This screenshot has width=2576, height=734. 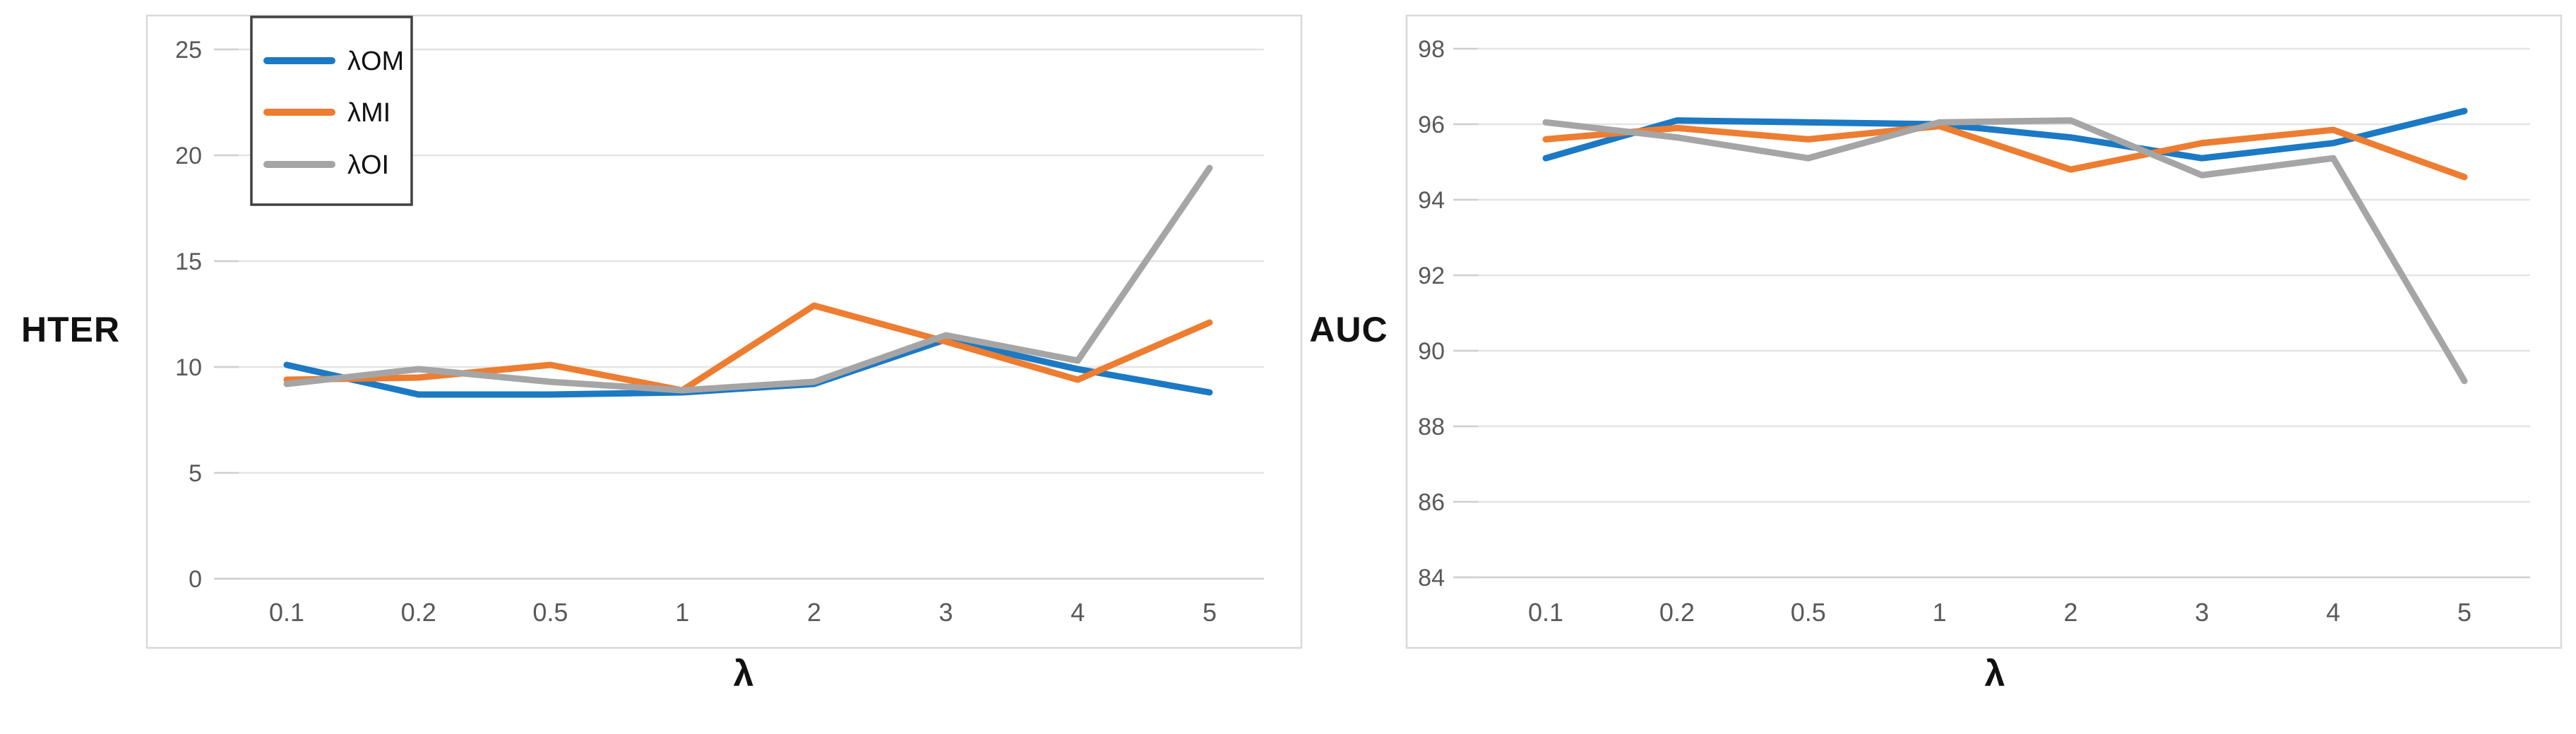 What do you see at coordinates (368, 113) in the screenshot?
I see `legend-label: λMI` at bounding box center [368, 113].